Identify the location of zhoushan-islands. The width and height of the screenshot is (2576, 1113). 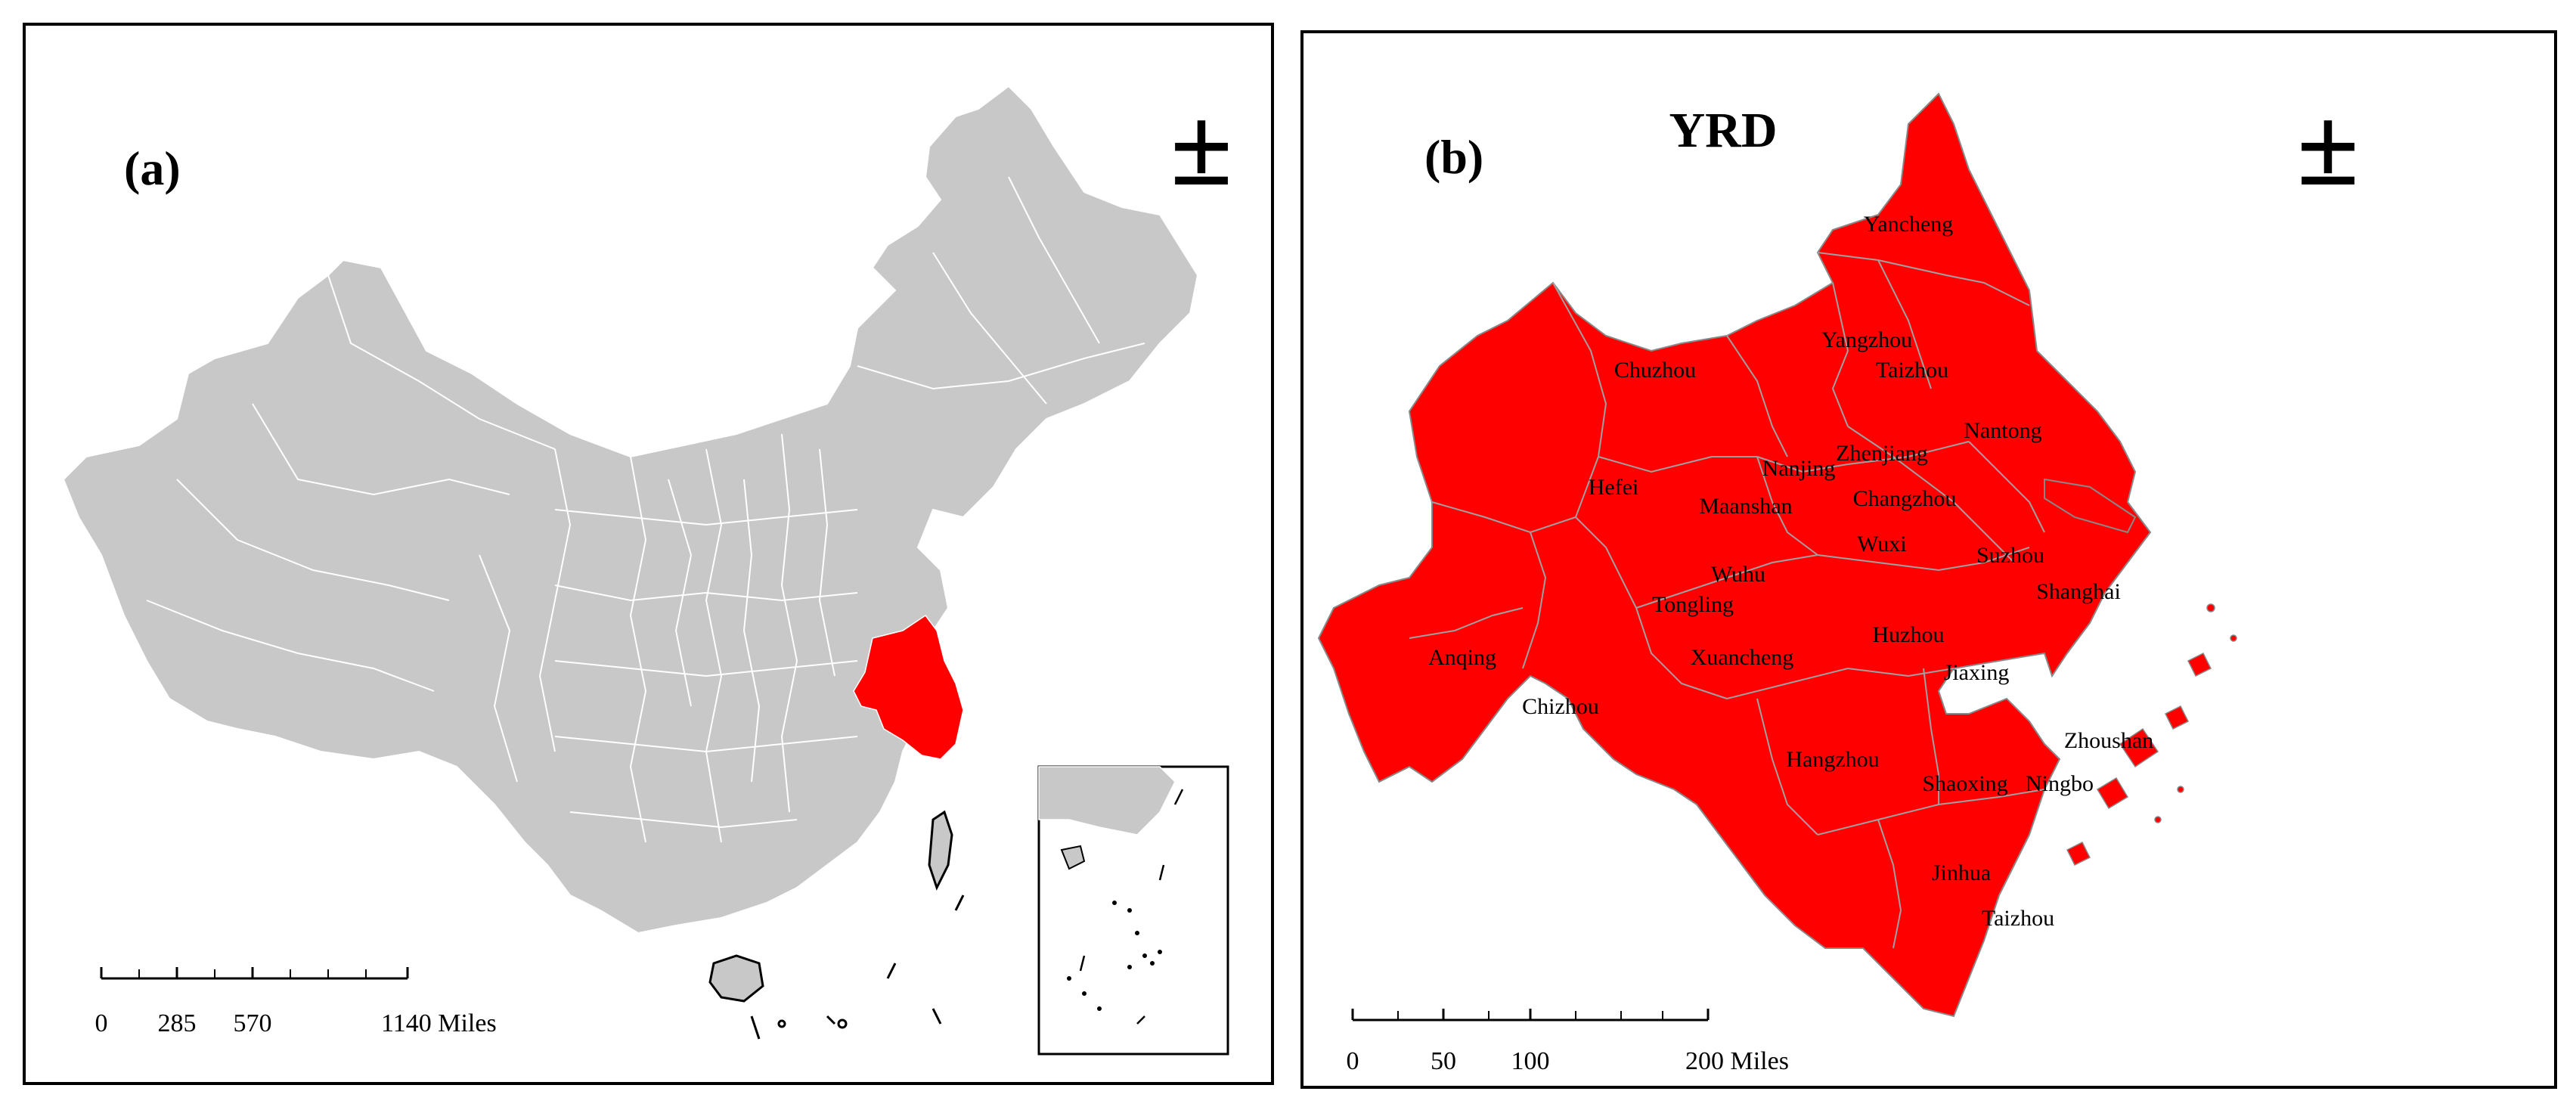
(2151, 735).